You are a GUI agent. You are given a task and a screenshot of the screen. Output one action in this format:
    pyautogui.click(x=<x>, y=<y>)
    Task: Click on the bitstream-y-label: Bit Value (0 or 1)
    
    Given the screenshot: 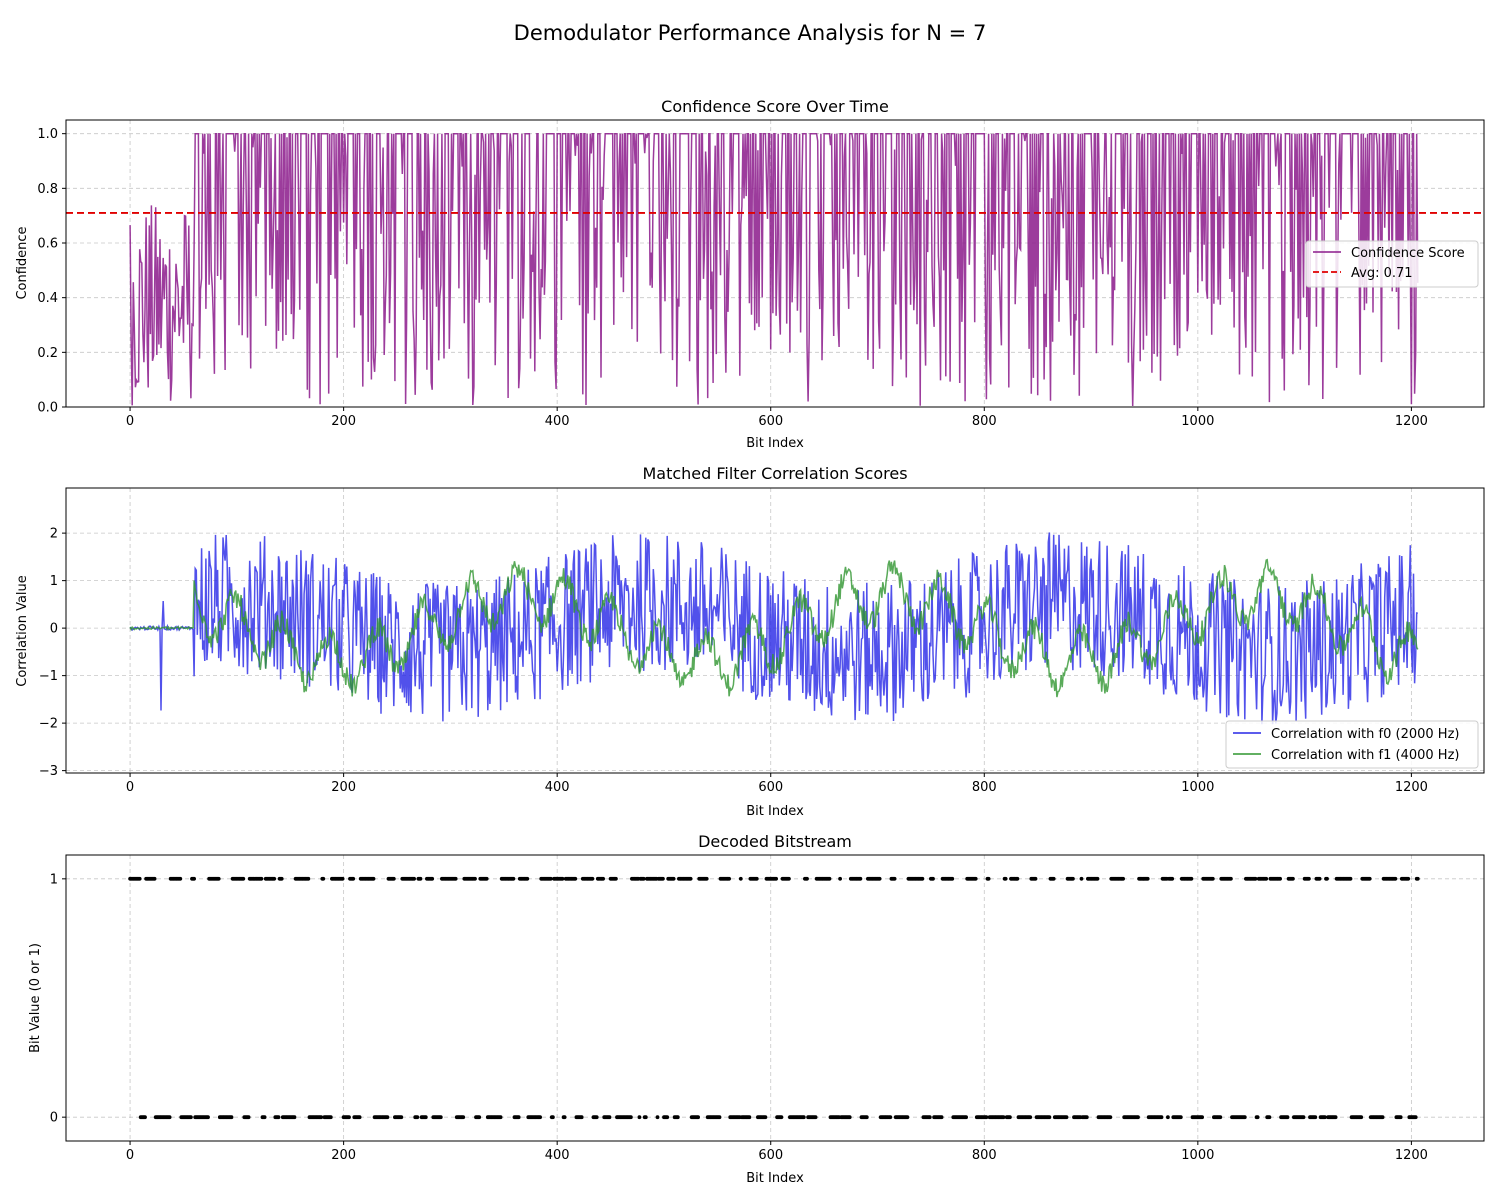 What is the action you would take?
    pyautogui.click(x=35, y=998)
    